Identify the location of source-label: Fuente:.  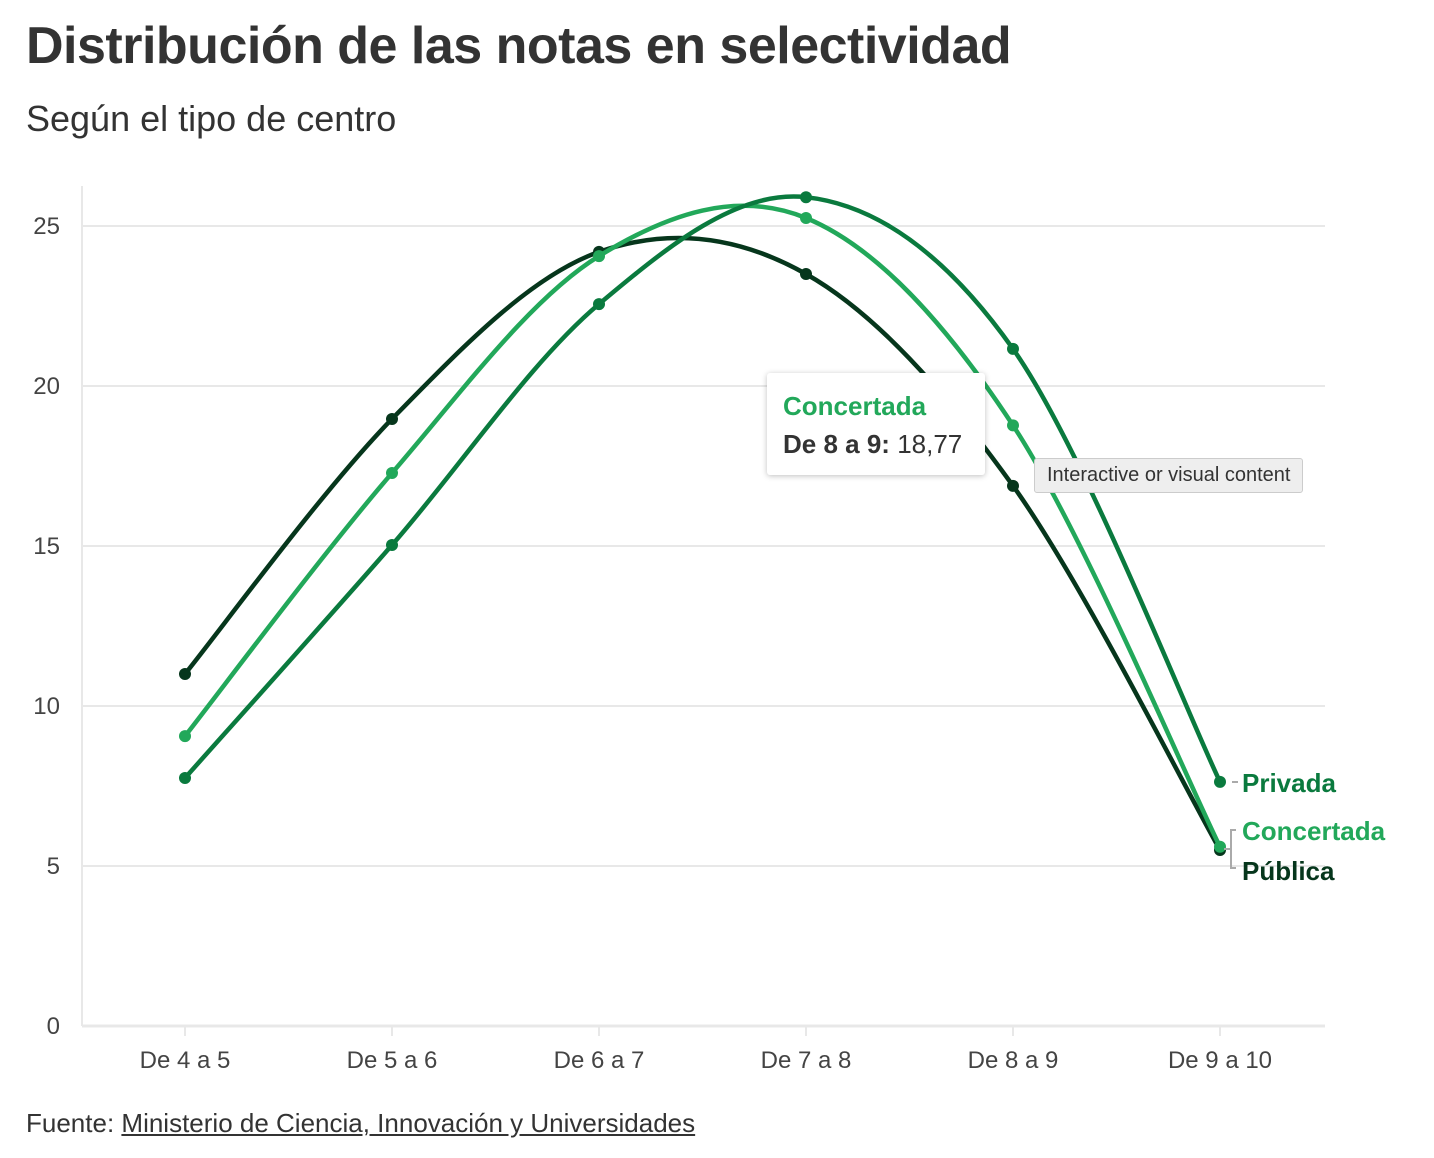
(70, 1123).